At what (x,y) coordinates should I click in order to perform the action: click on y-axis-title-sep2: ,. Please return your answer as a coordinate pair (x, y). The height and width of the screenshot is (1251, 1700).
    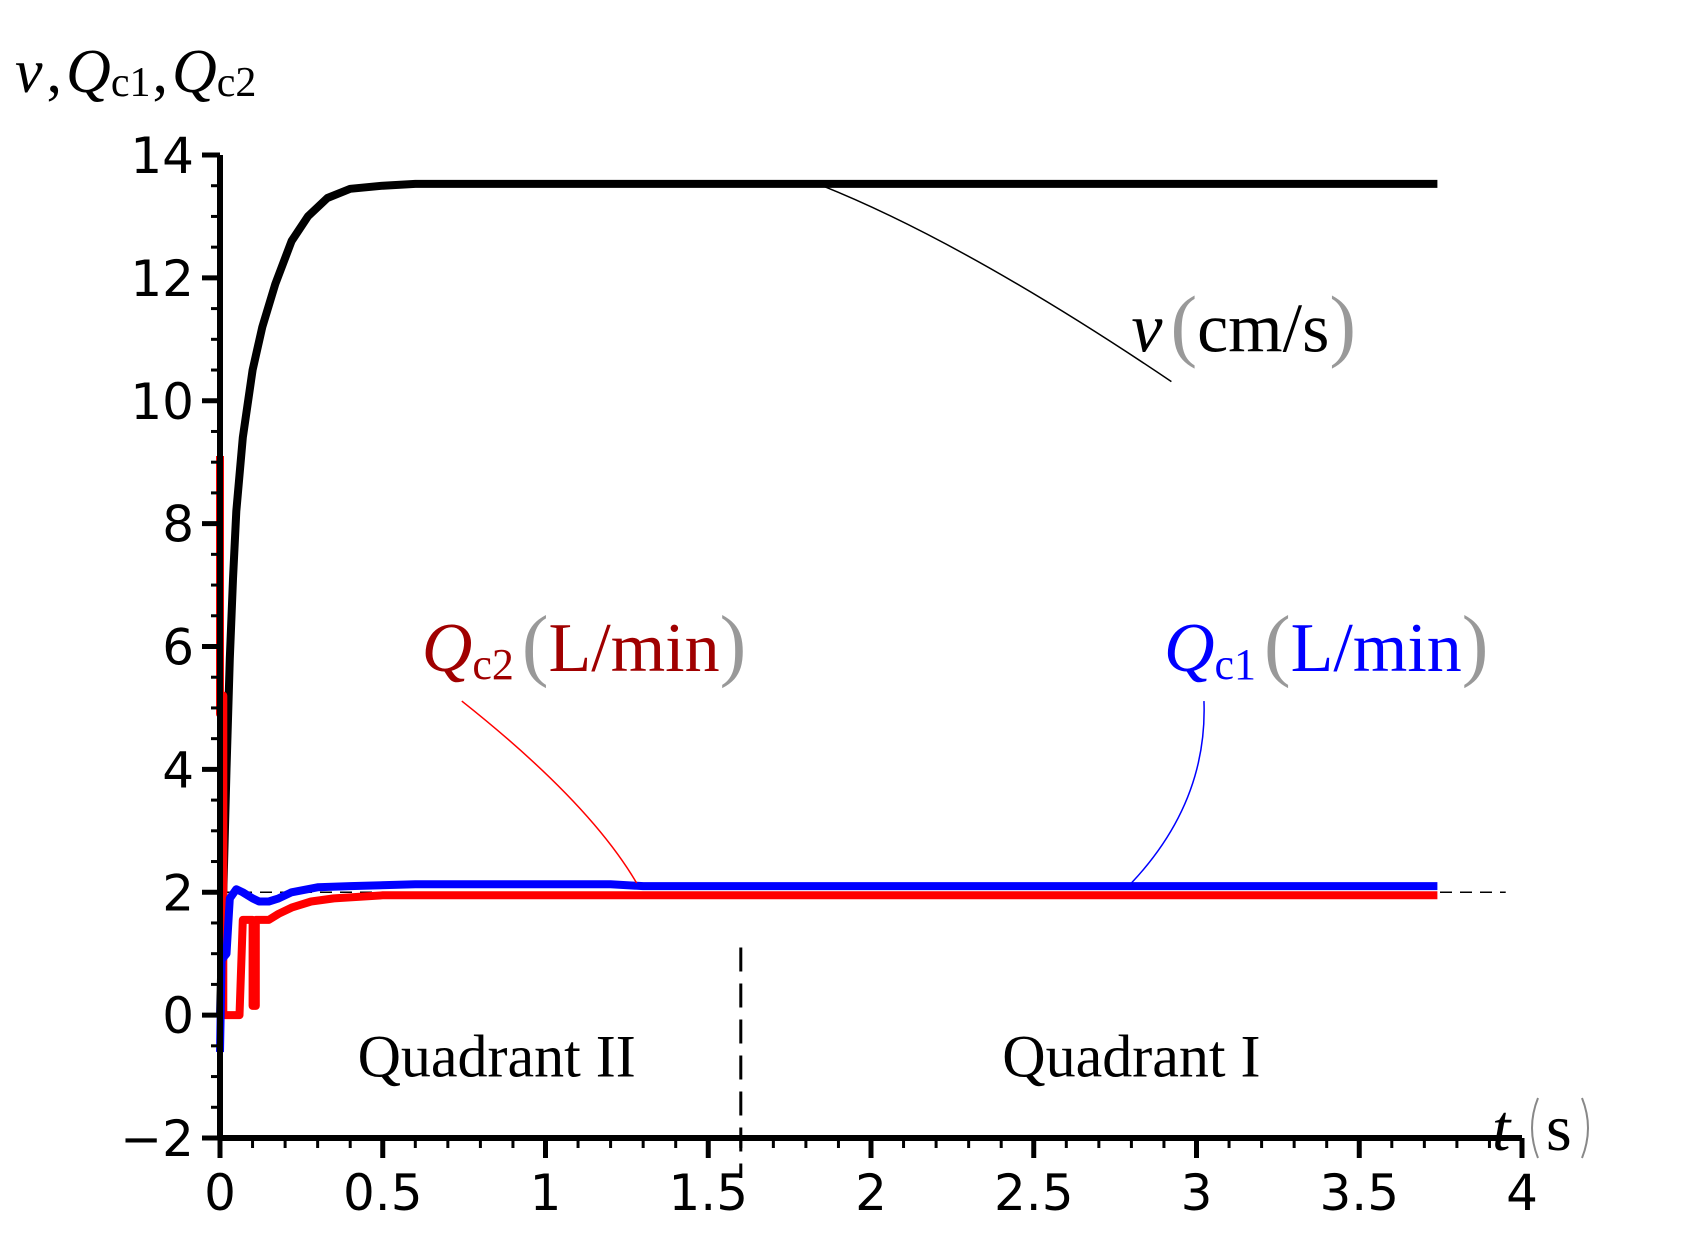
    Looking at the image, I should click on (160, 72).